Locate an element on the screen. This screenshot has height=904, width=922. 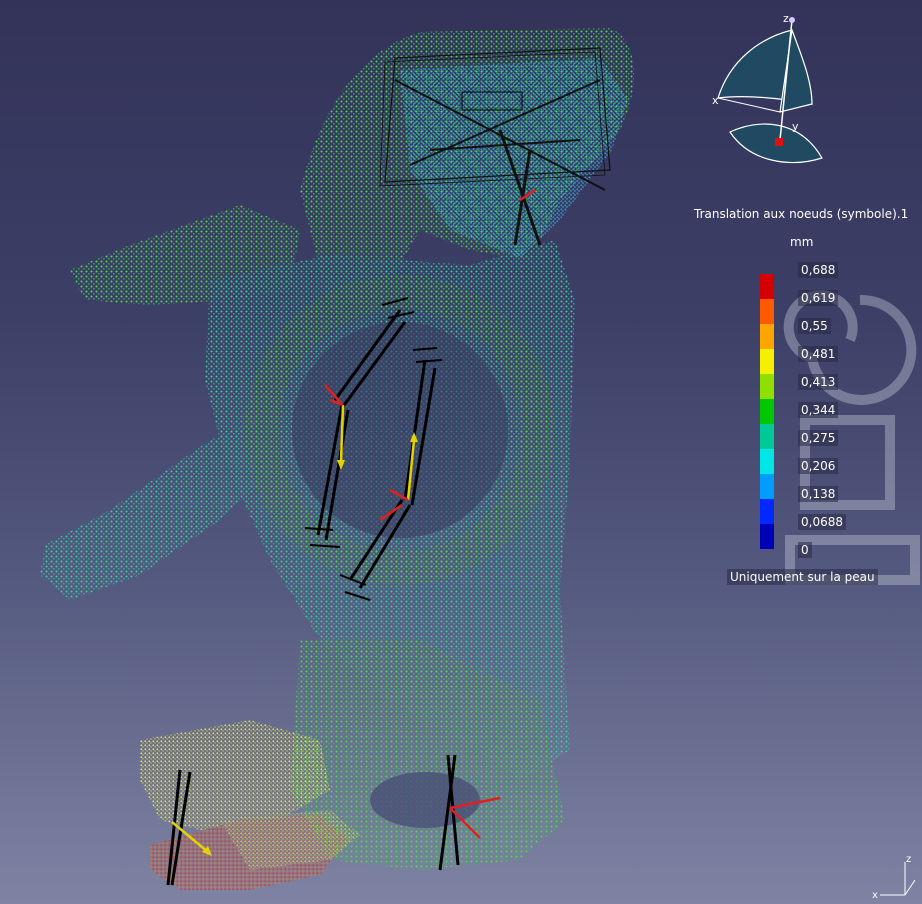
compass-axis-x: x is located at coordinates (715, 100).